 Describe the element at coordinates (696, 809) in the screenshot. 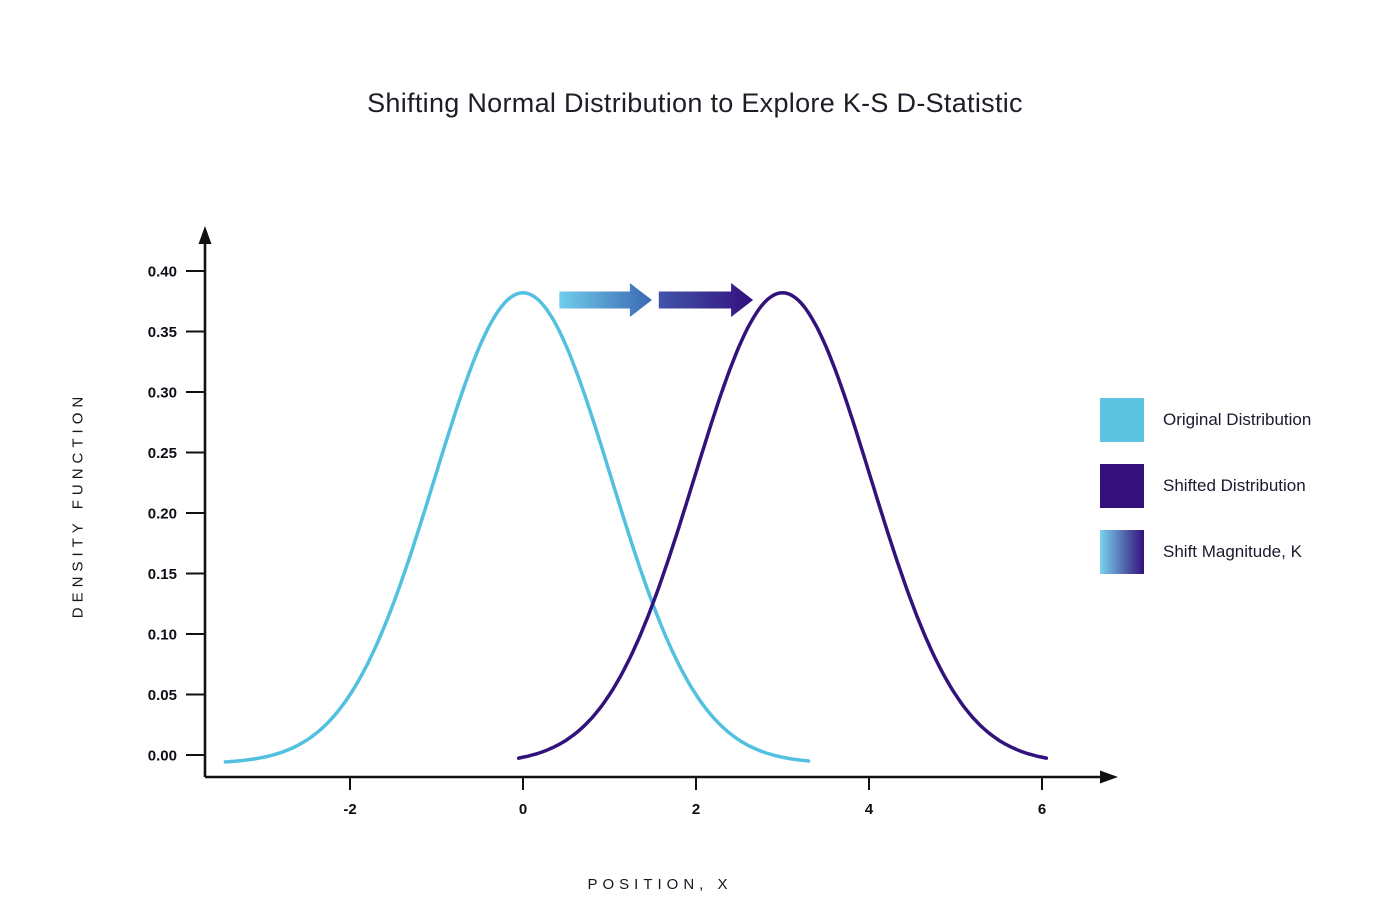

I see `x-tick-label: 2` at that location.